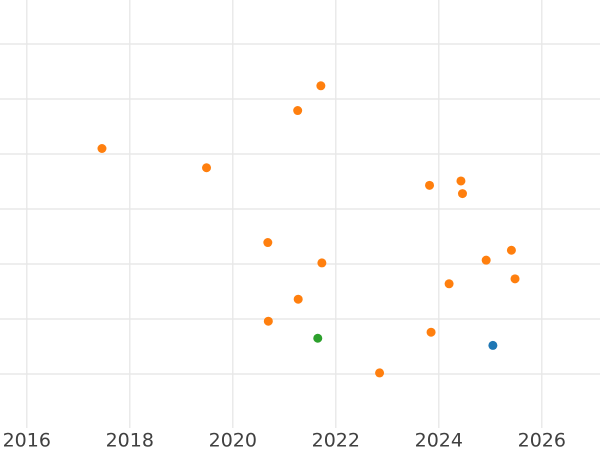 This screenshot has height=450, width=600. What do you see at coordinates (27, 440) in the screenshot?
I see `x-tick-label: 2016` at bounding box center [27, 440].